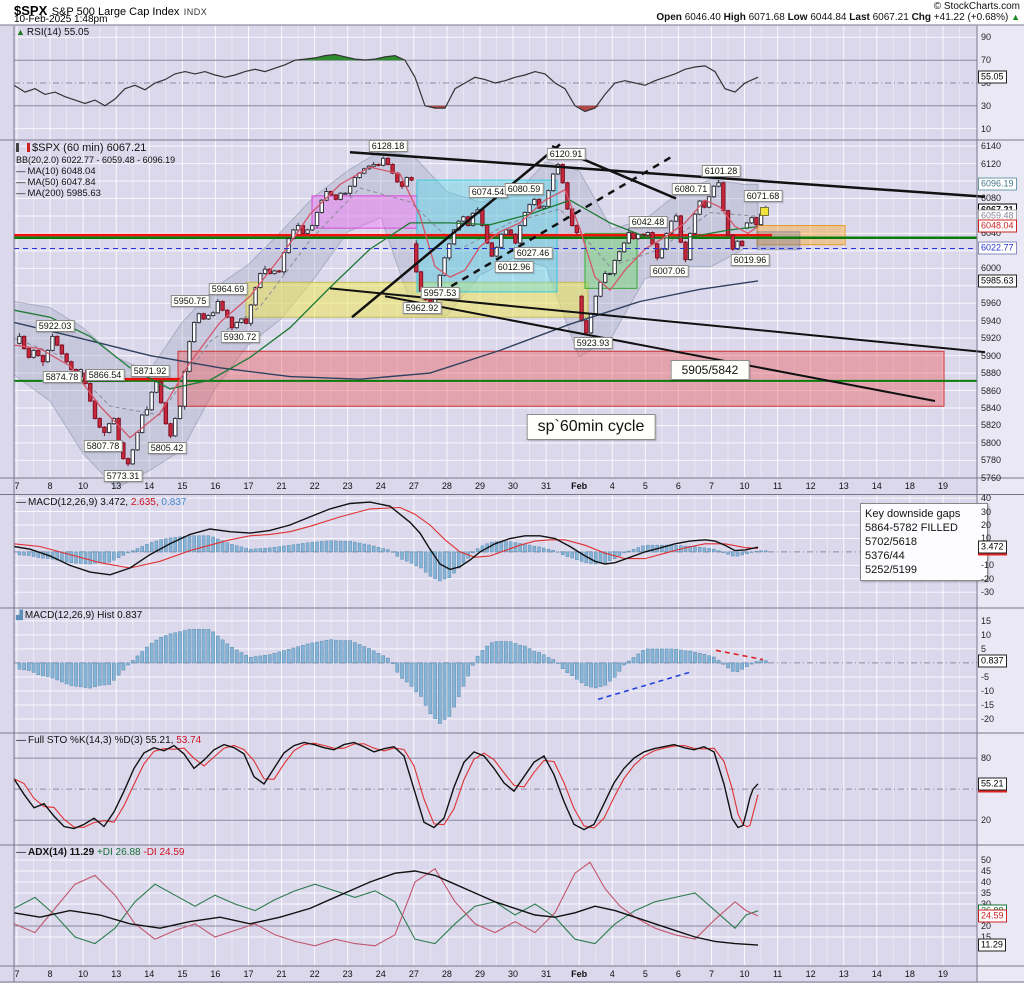  Describe the element at coordinates (100, 852) in the screenshot. I see `adx-legend: — ADX(14) 11.29 +DI 26.88 -DI 24.59` at that location.